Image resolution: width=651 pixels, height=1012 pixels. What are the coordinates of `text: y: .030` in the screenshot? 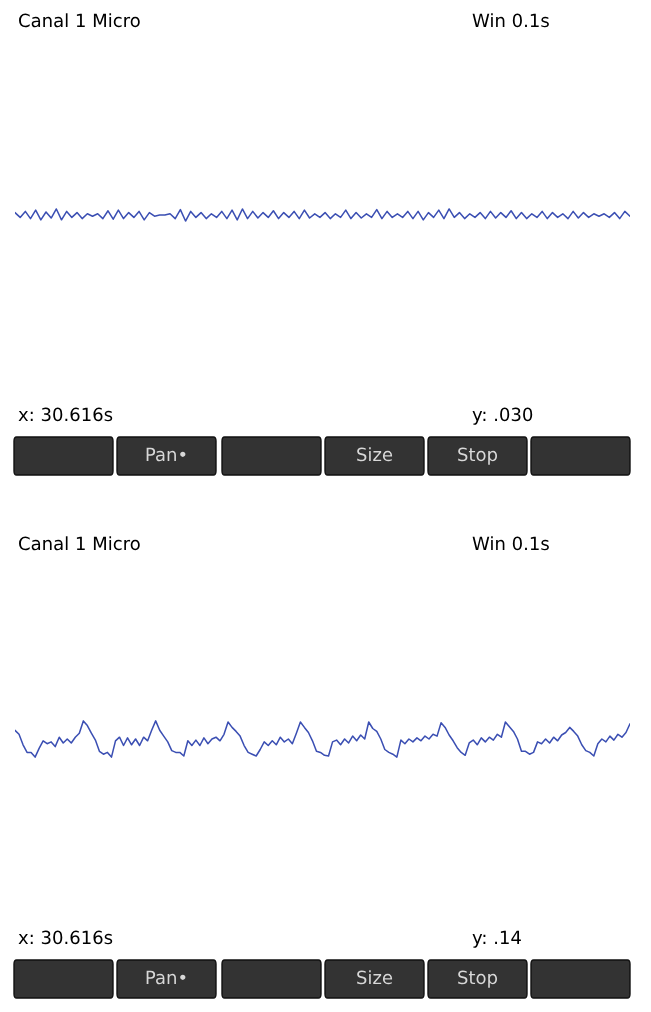 It's located at (502, 416).